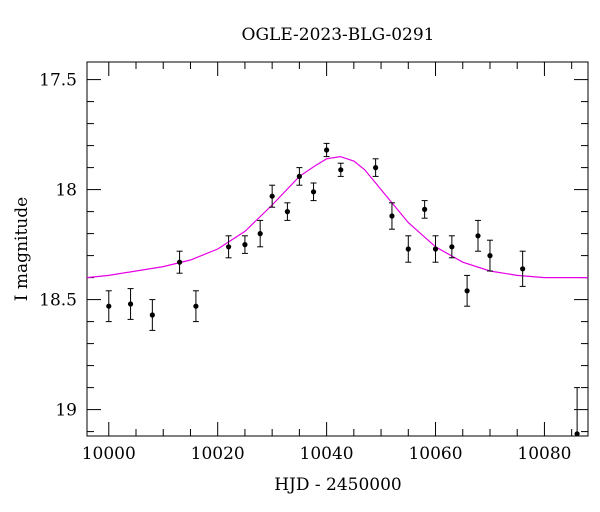 This screenshot has height=512, width=600. What do you see at coordinates (58, 246) in the screenshot?
I see `y-tick-labels: 17.5 18 18.5 19` at bounding box center [58, 246].